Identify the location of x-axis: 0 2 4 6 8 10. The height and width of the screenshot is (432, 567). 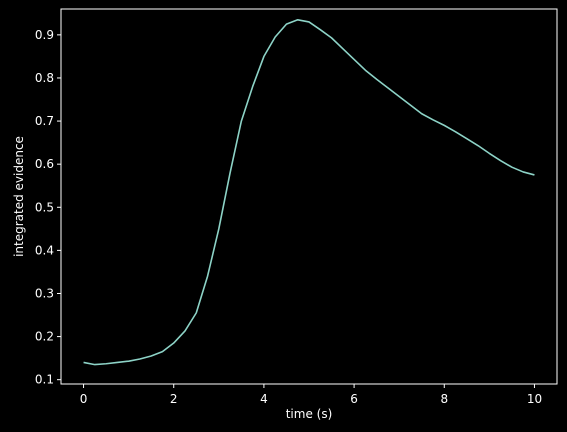
(311, 395).